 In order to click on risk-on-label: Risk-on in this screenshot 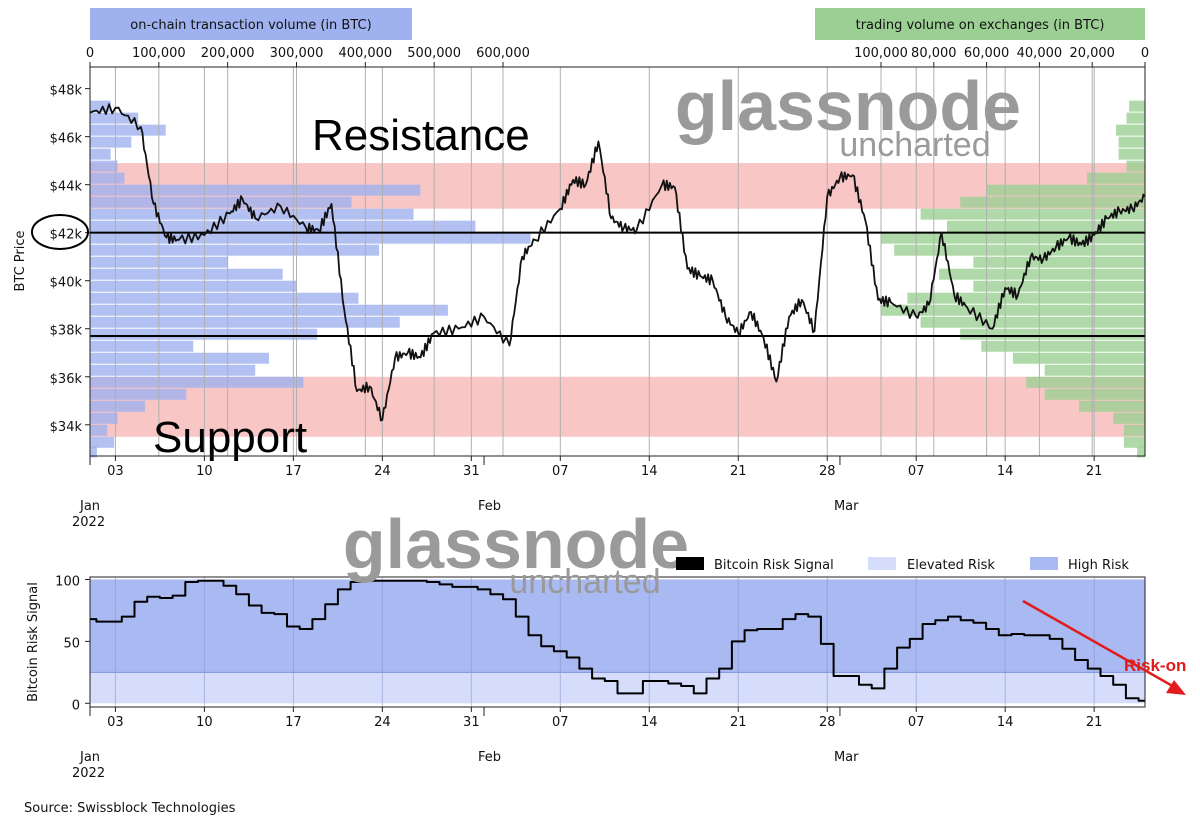, I will do `click(1155, 665)`.